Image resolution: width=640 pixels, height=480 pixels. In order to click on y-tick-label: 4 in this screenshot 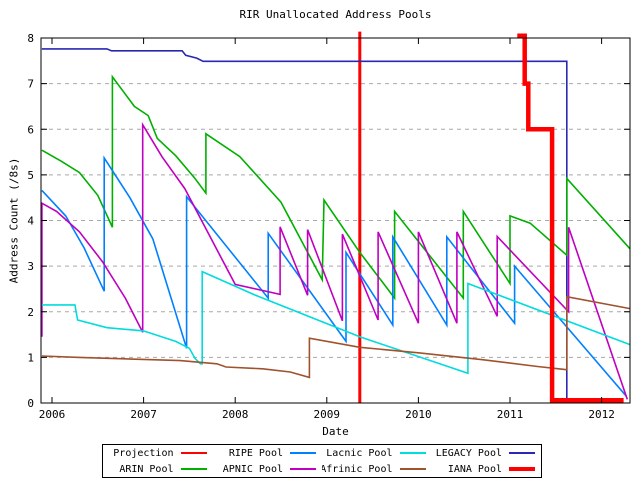, I will do `click(30, 221)`.